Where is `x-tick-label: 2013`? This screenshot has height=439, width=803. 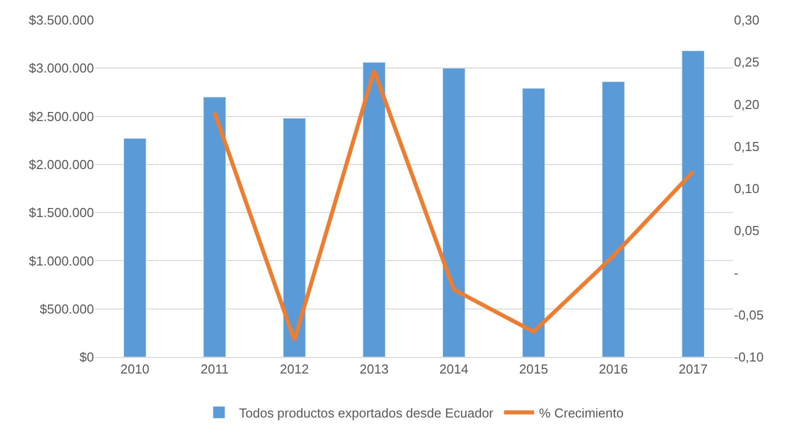
x-tick-label: 2013 is located at coordinates (374, 369).